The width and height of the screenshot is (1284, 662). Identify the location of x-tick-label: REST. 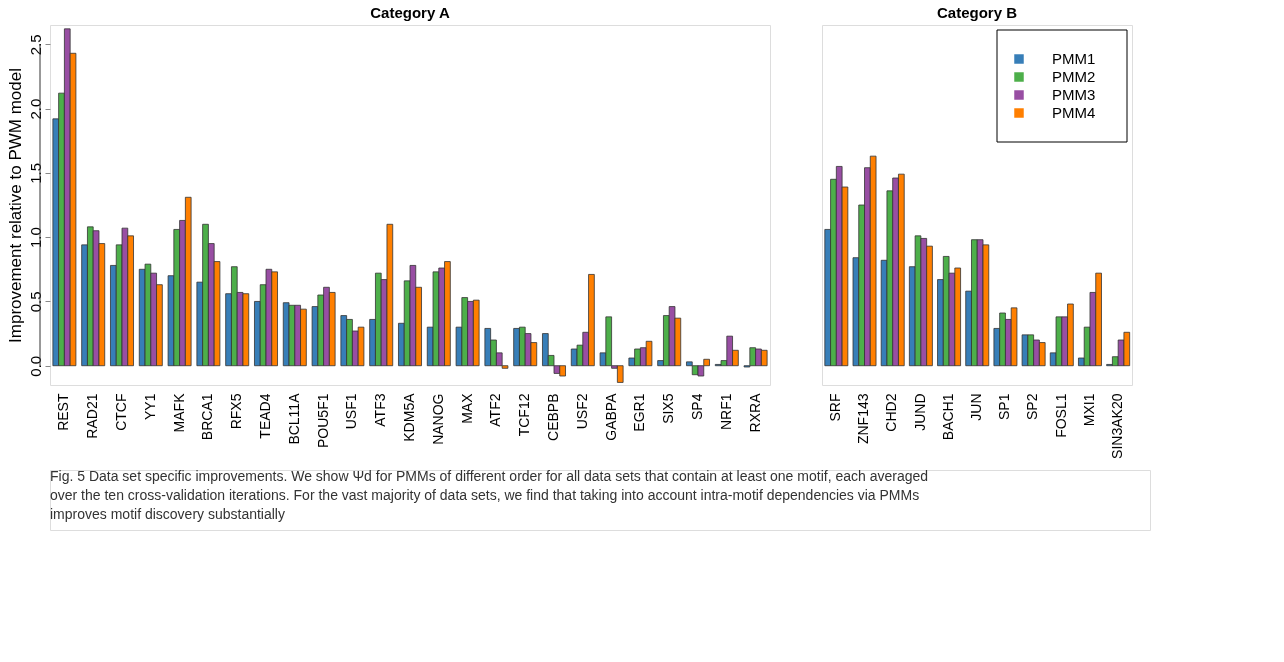
(63, 412).